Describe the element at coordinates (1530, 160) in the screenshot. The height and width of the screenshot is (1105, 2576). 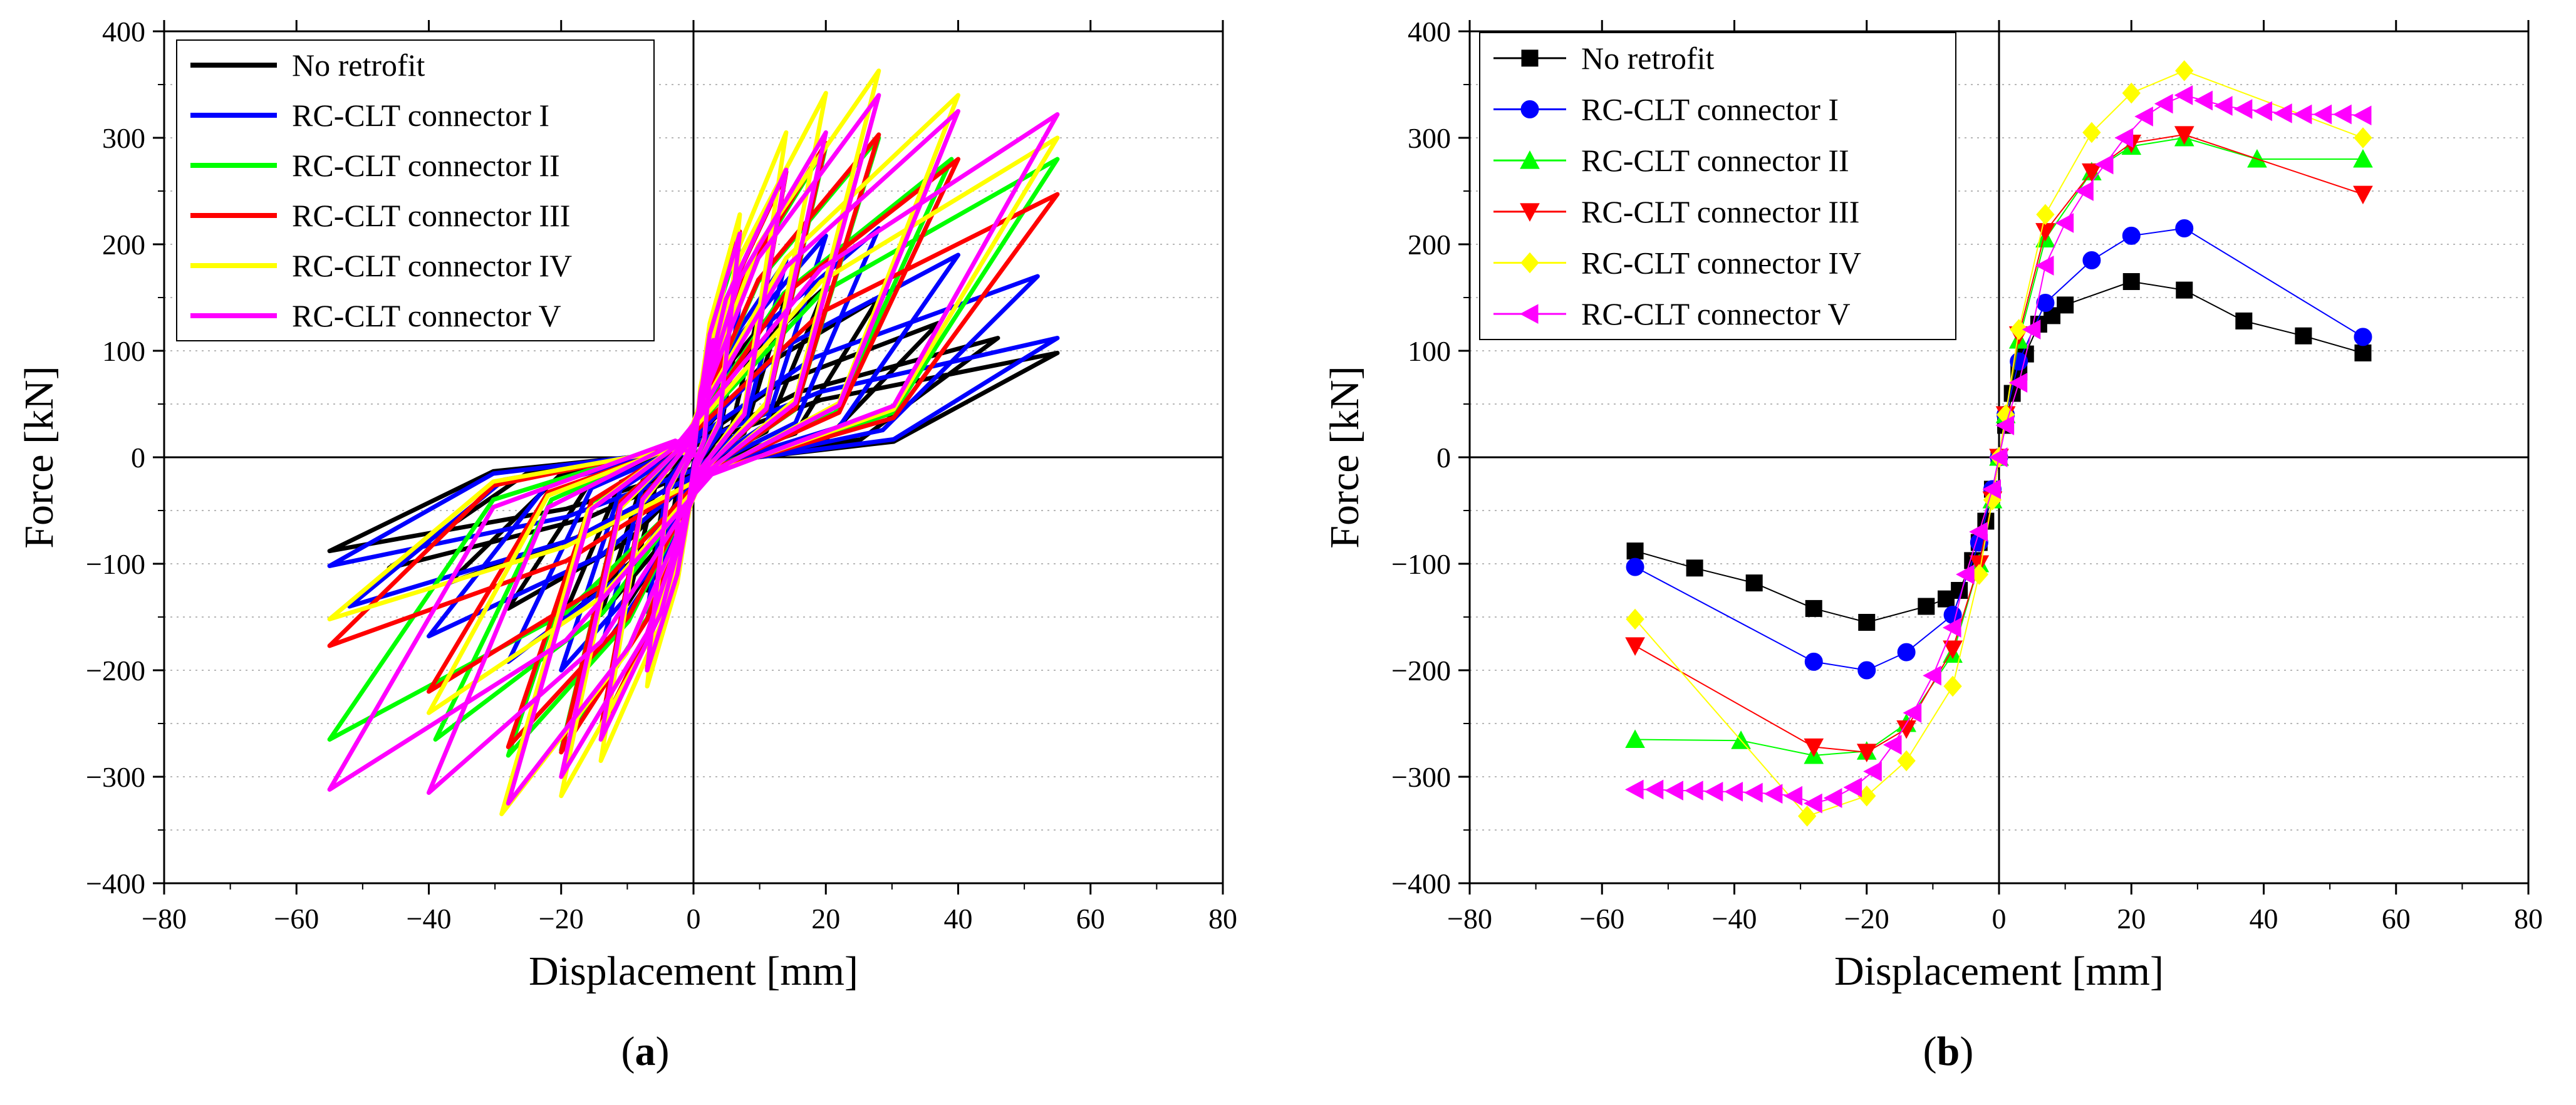
I see `data-point-rc-clt-connector-ii-legend` at that location.